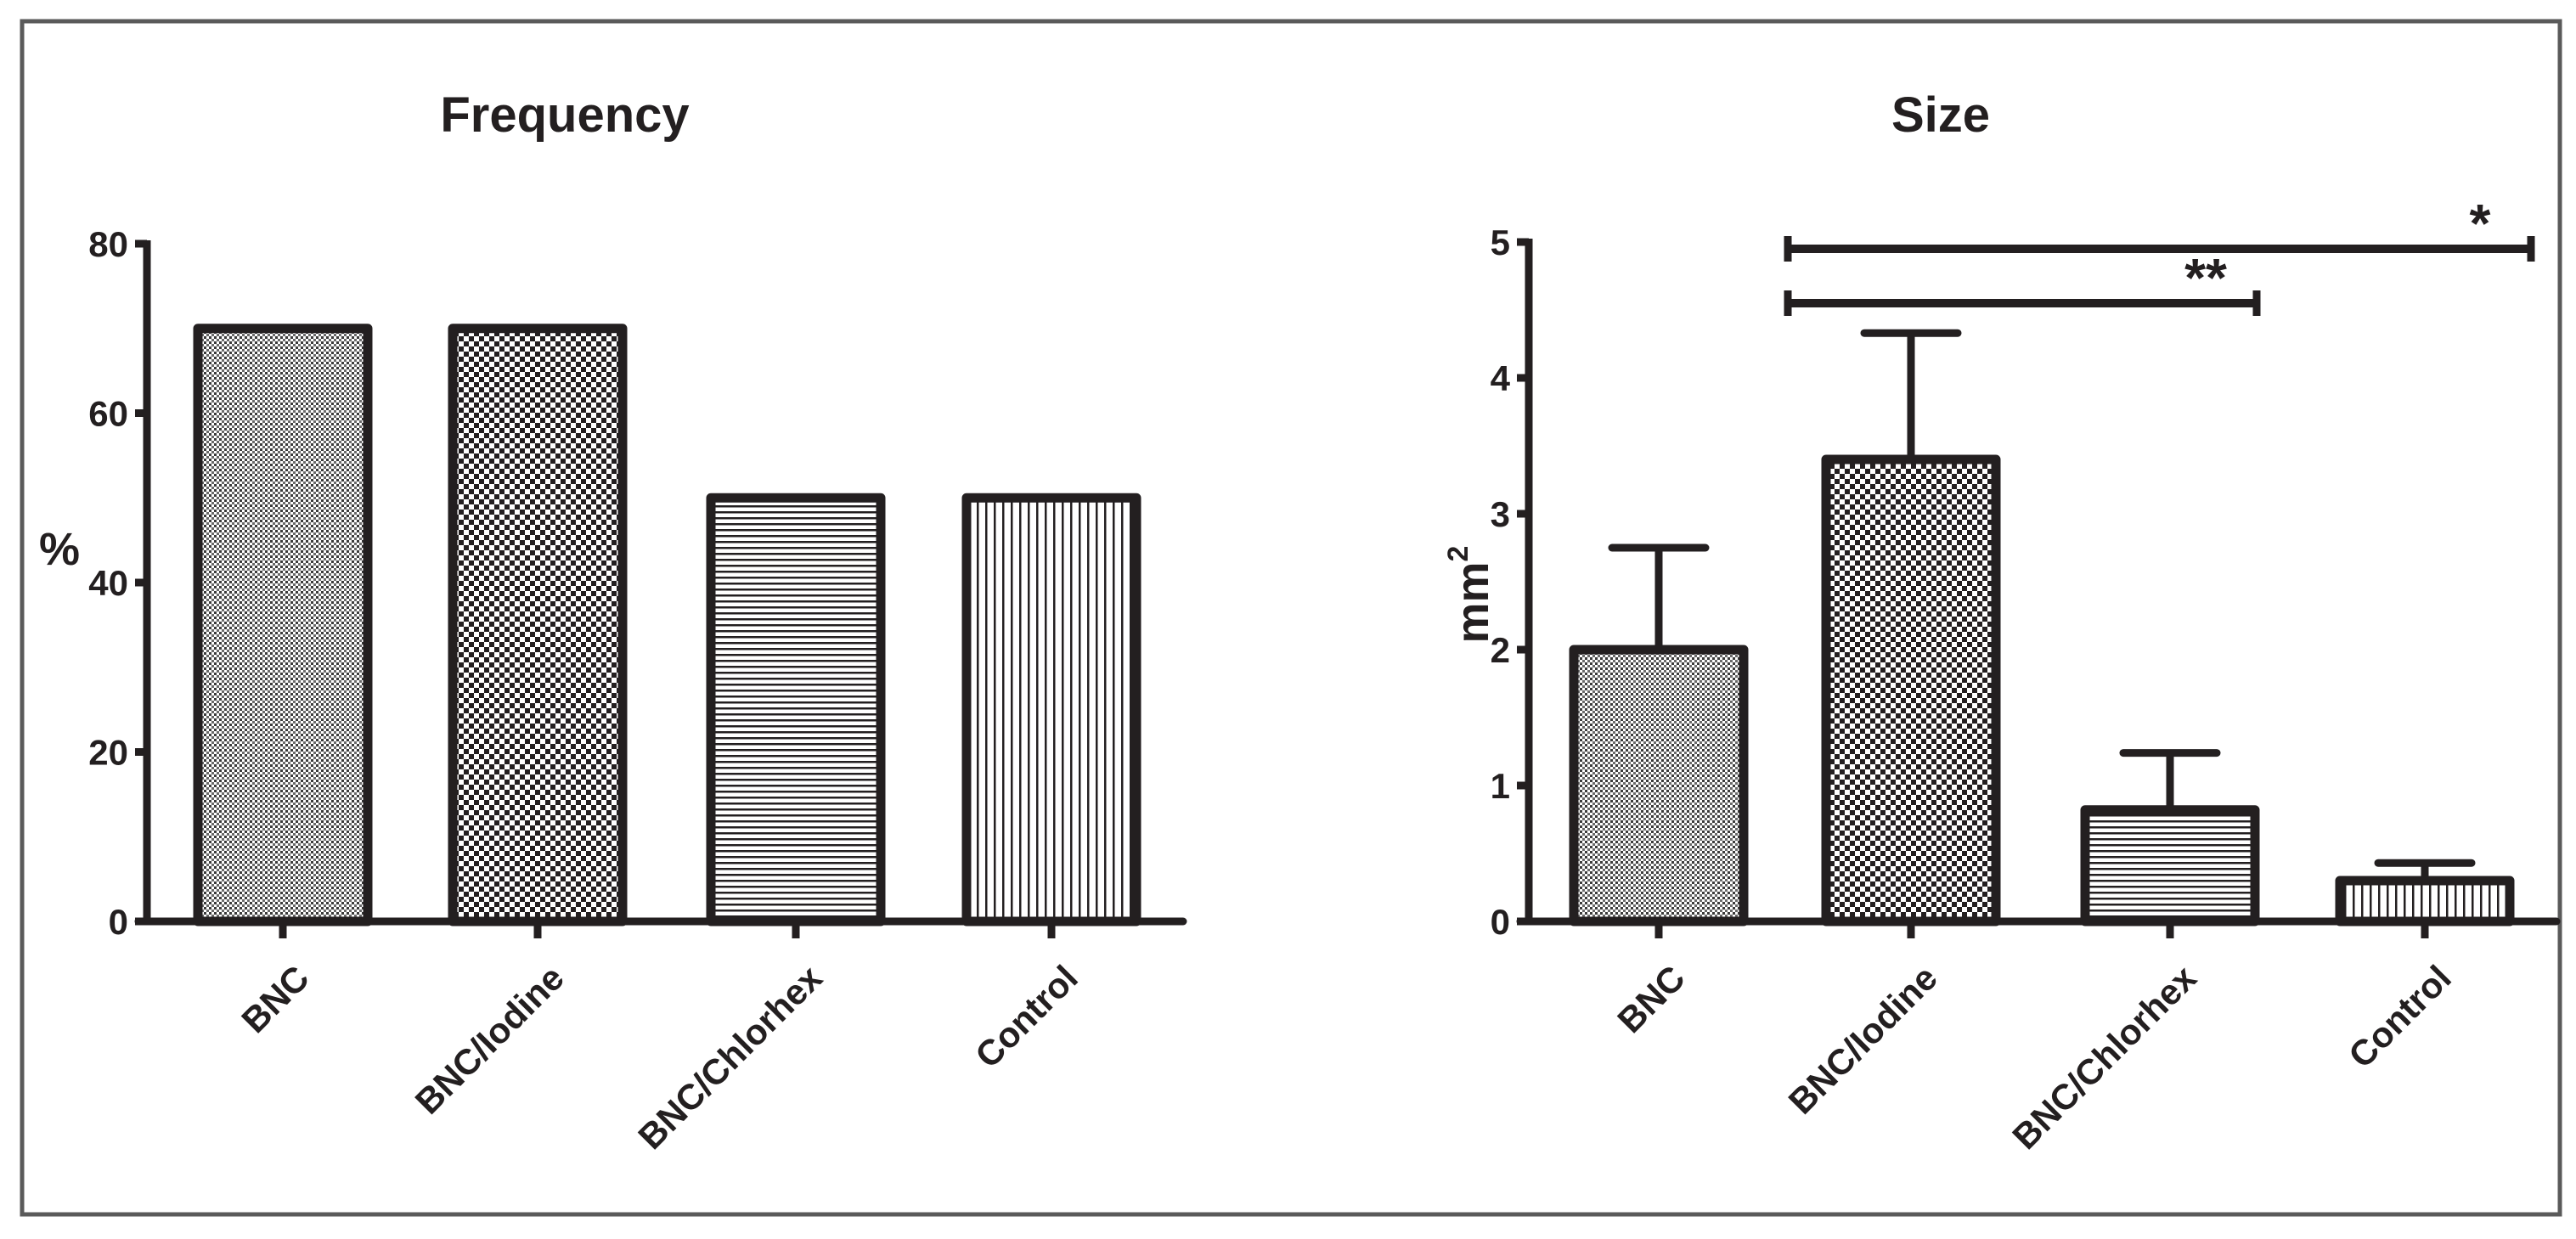 The image size is (2576, 1239). I want to click on size-y-axis-label: mm2, so click(1470, 595).